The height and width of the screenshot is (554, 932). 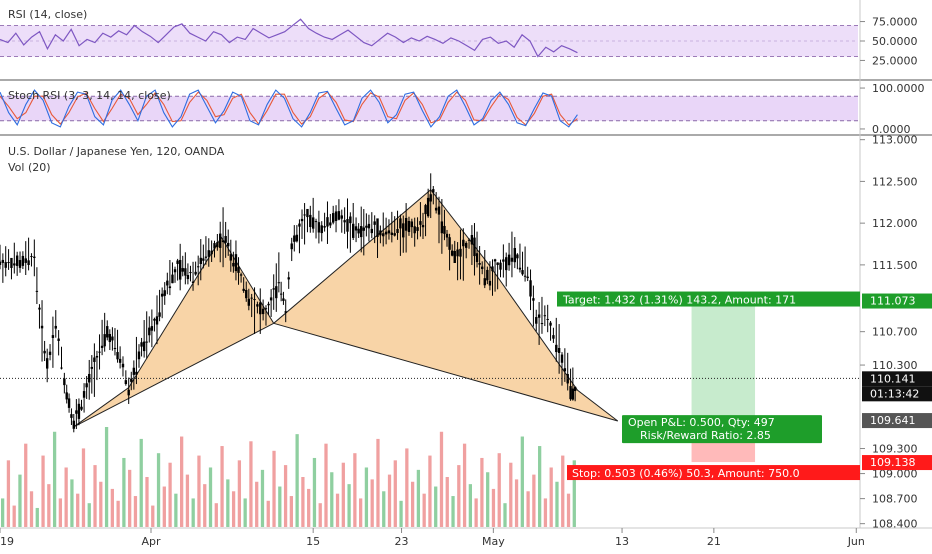 I want to click on countdown-badge-bg, so click(x=897, y=394).